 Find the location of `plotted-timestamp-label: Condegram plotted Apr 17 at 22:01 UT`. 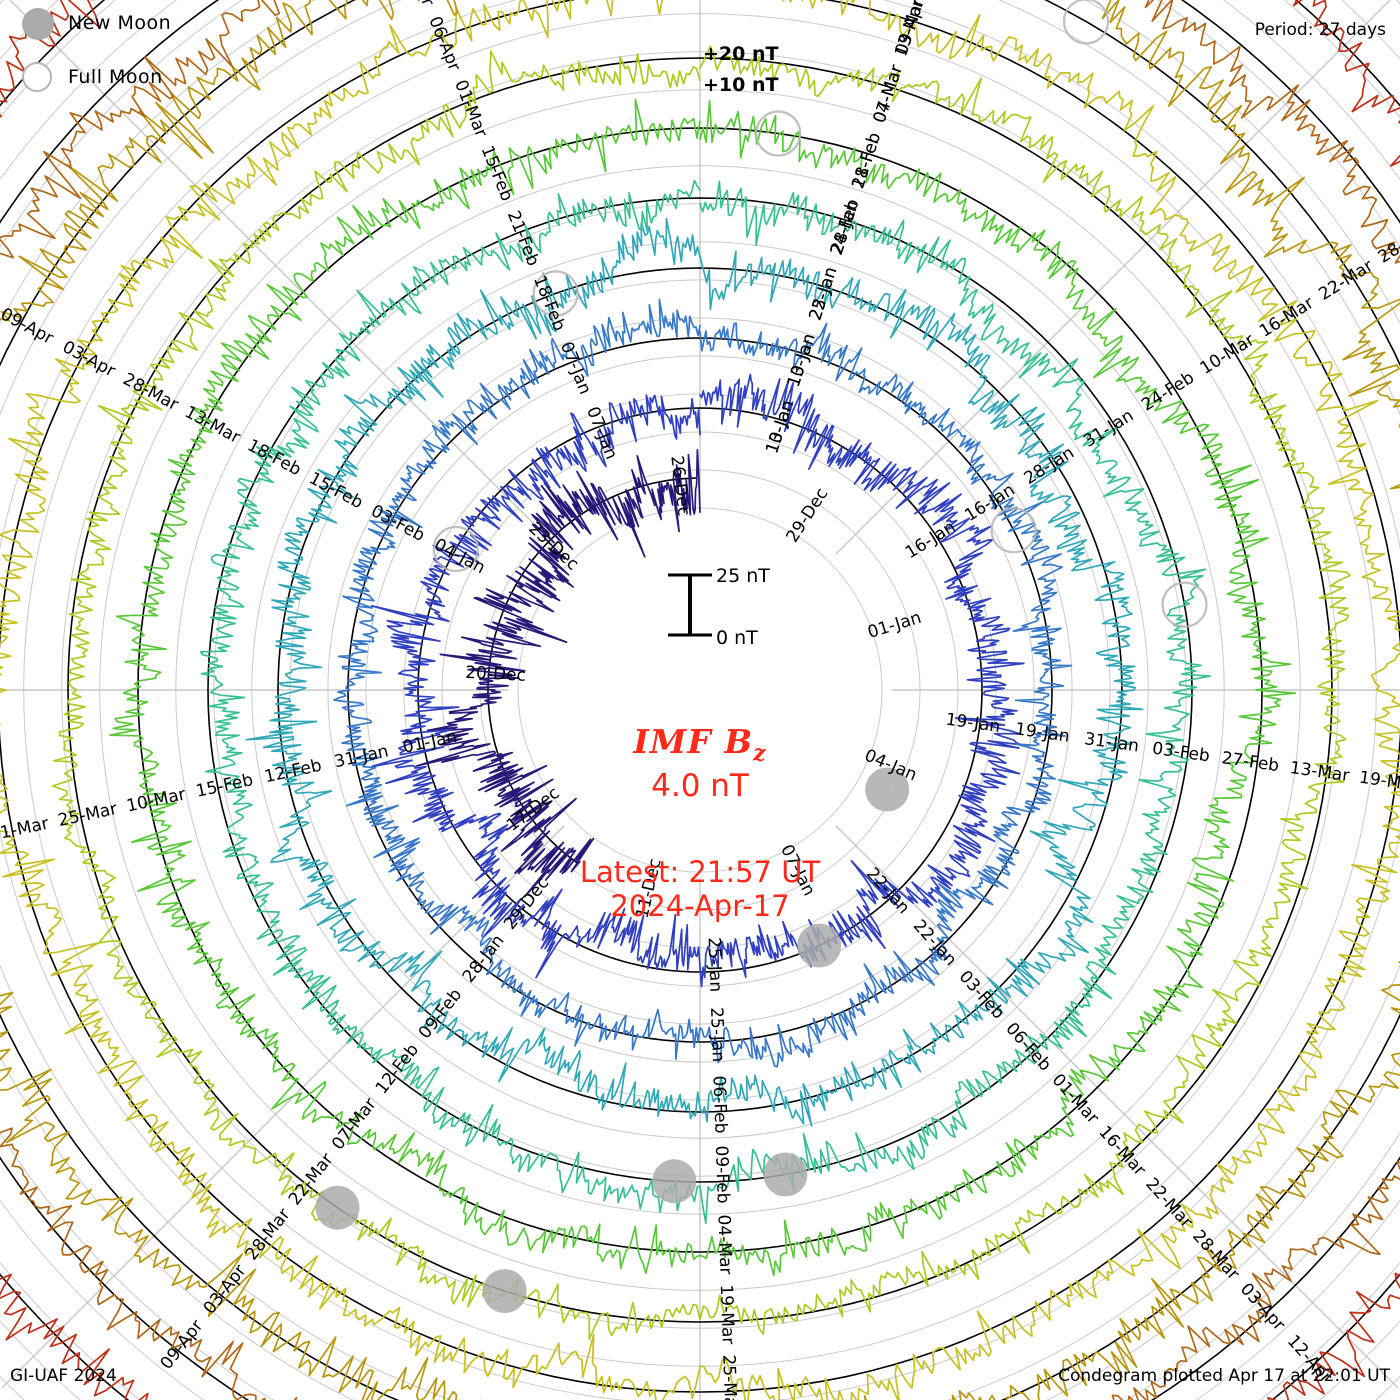

plotted-timestamp-label: Condegram plotted Apr 17 at 22:01 UT is located at coordinates (1224, 1376).